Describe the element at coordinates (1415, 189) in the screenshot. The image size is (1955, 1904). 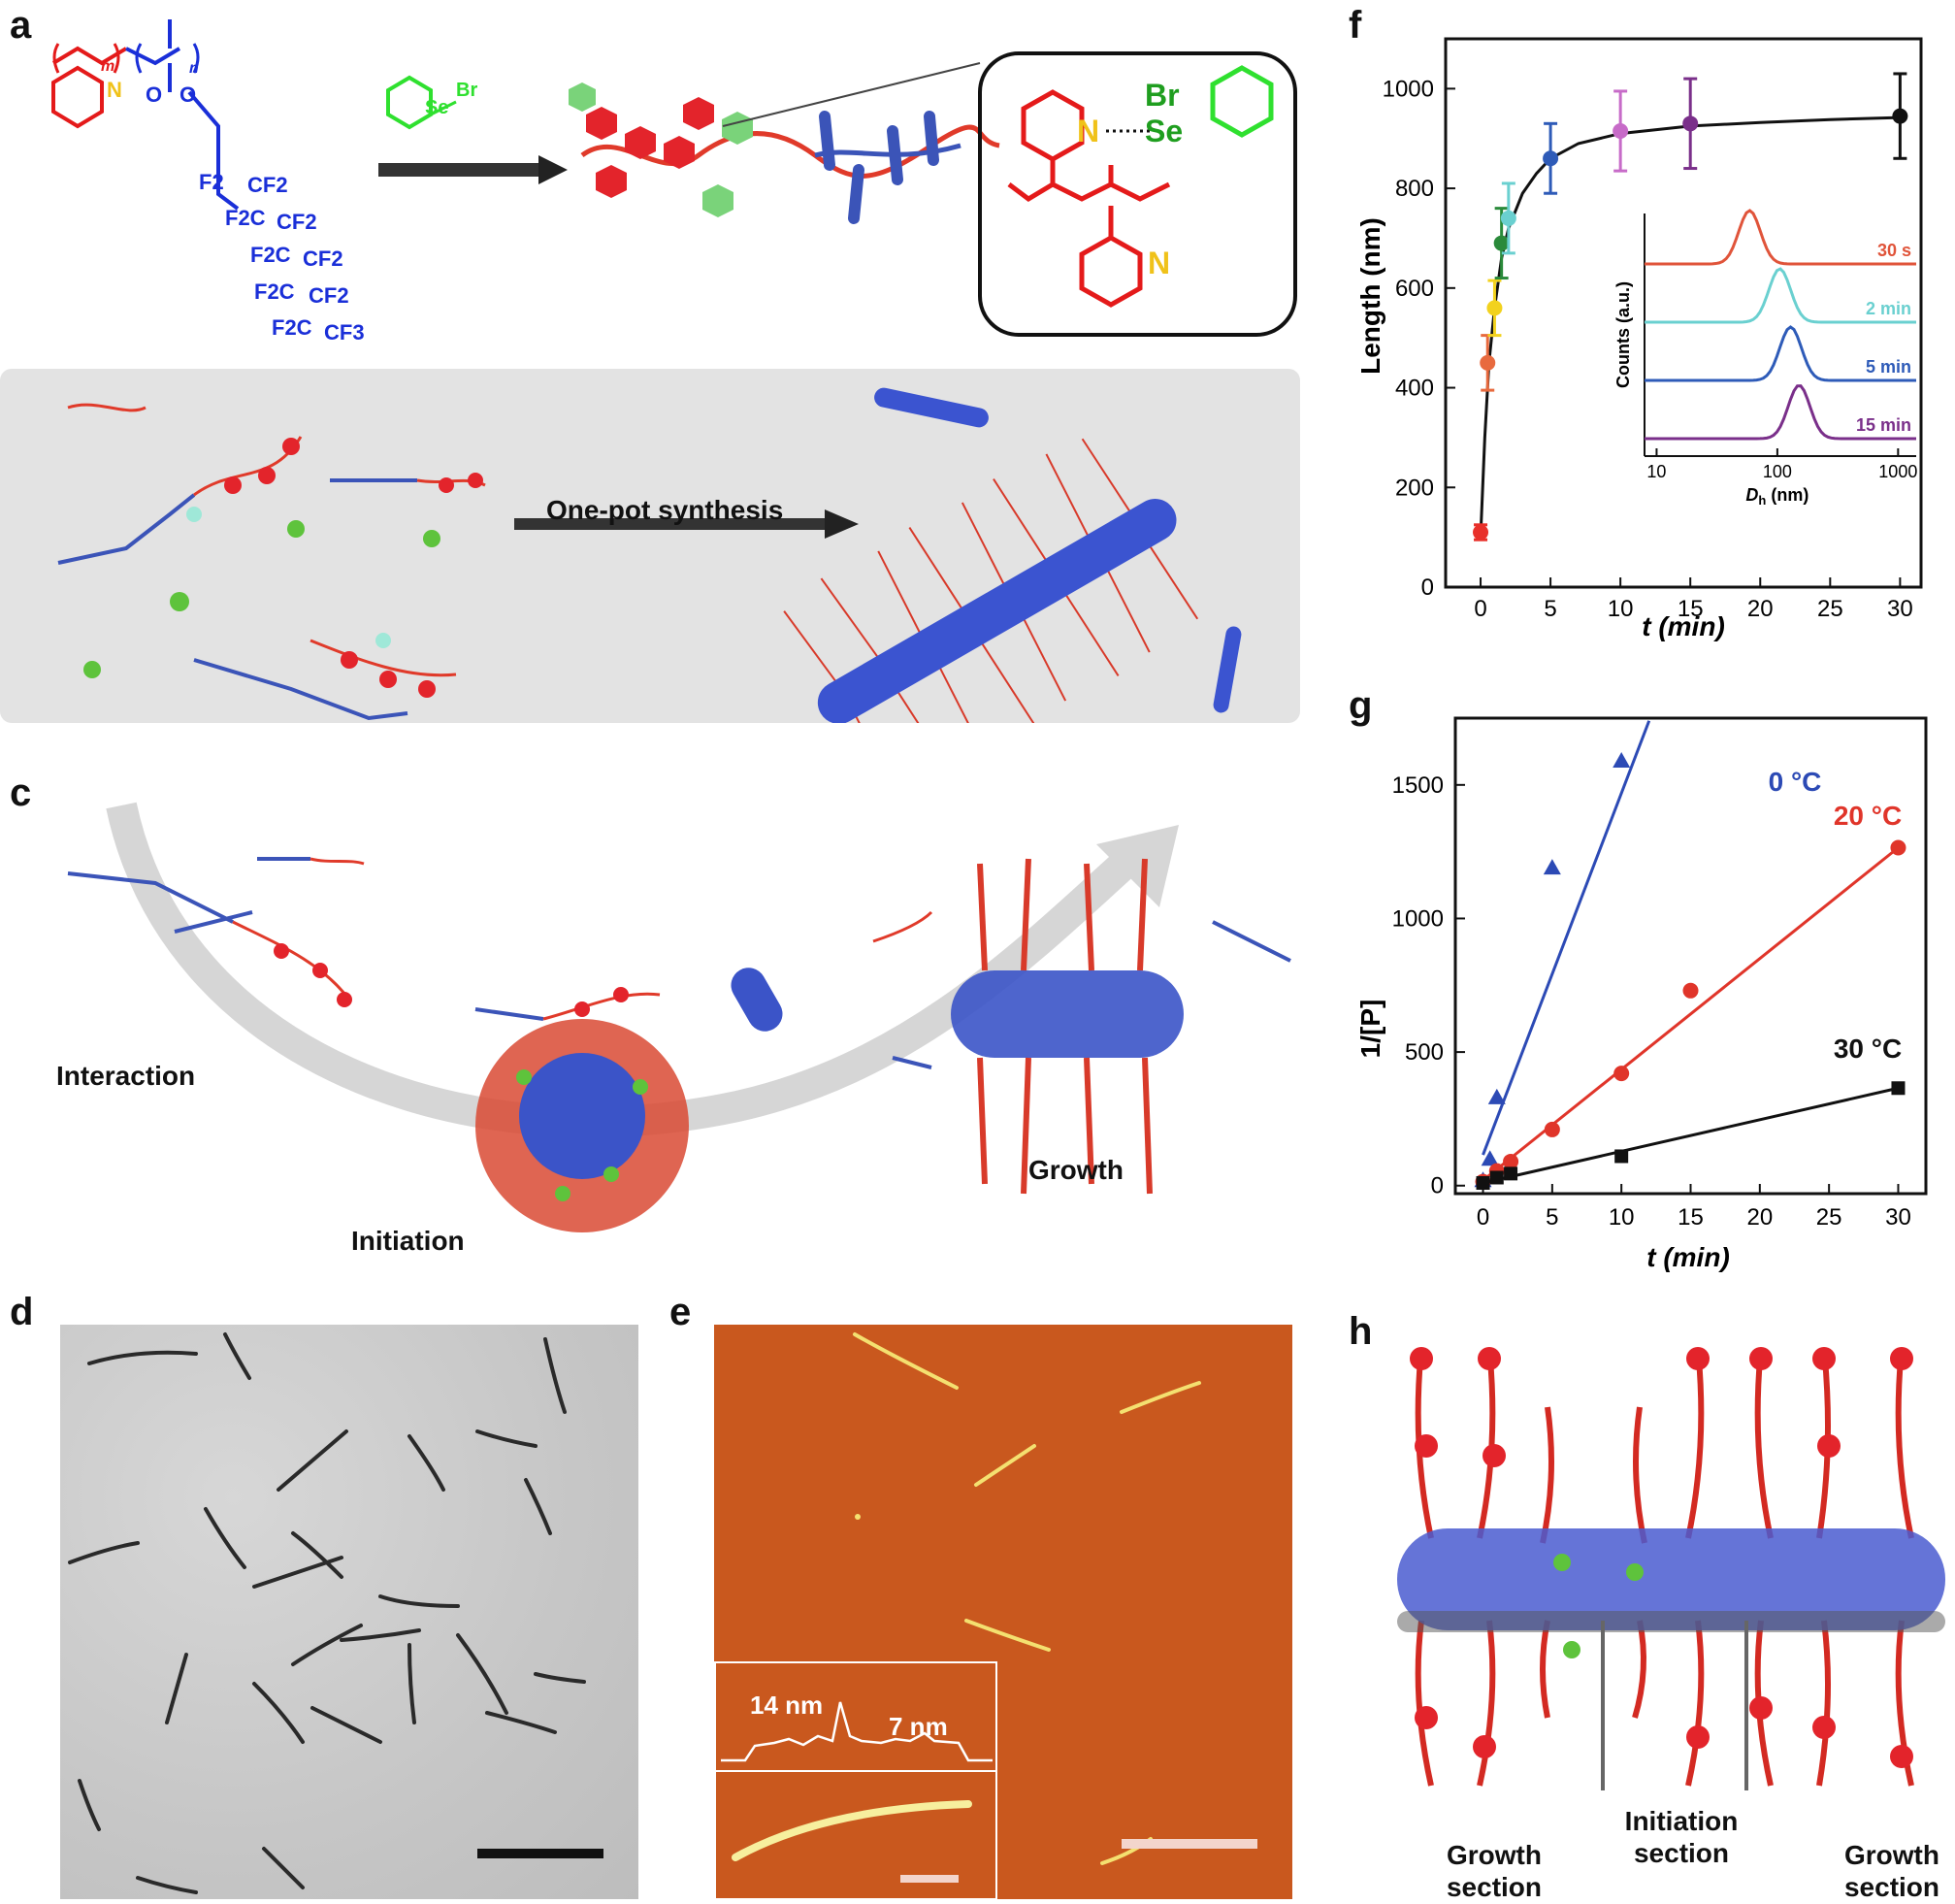
I see `chart-f-ytick-label: 800` at that location.